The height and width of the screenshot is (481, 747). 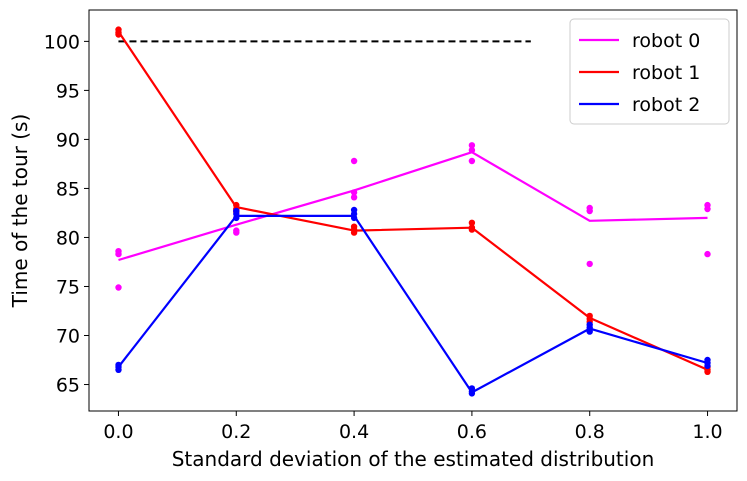 What do you see at coordinates (590, 432) in the screenshot?
I see `x-tick-label: 0.8` at bounding box center [590, 432].